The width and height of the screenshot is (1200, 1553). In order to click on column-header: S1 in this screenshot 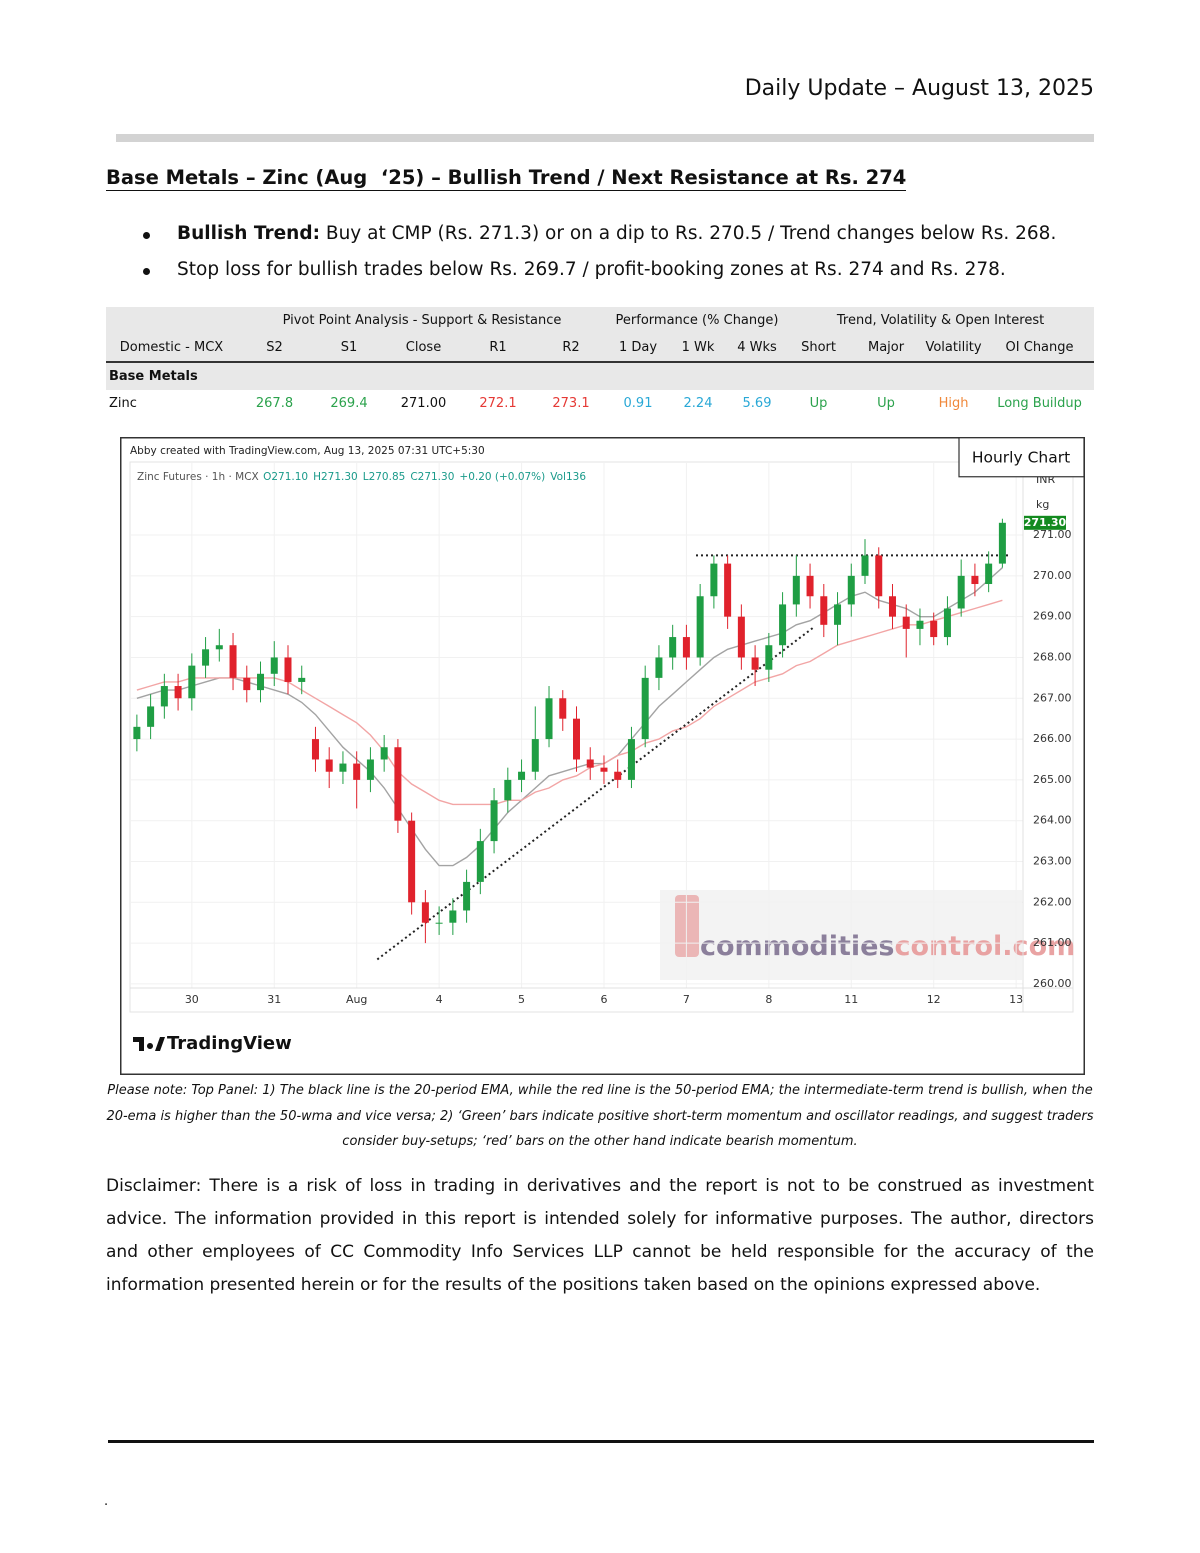, I will do `click(349, 348)`.